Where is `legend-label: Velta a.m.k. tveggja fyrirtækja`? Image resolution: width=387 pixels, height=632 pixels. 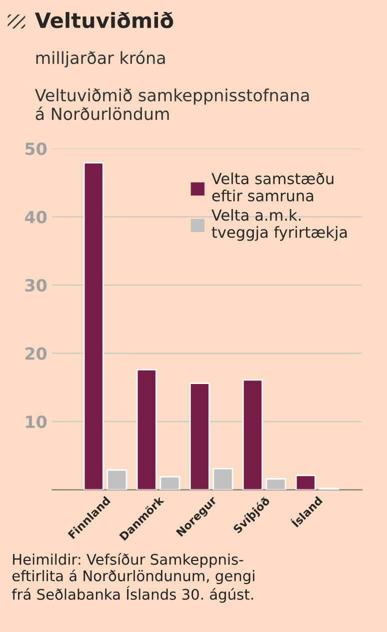 legend-label: Velta a.m.k. tveggja fyrirtækja is located at coordinates (279, 224).